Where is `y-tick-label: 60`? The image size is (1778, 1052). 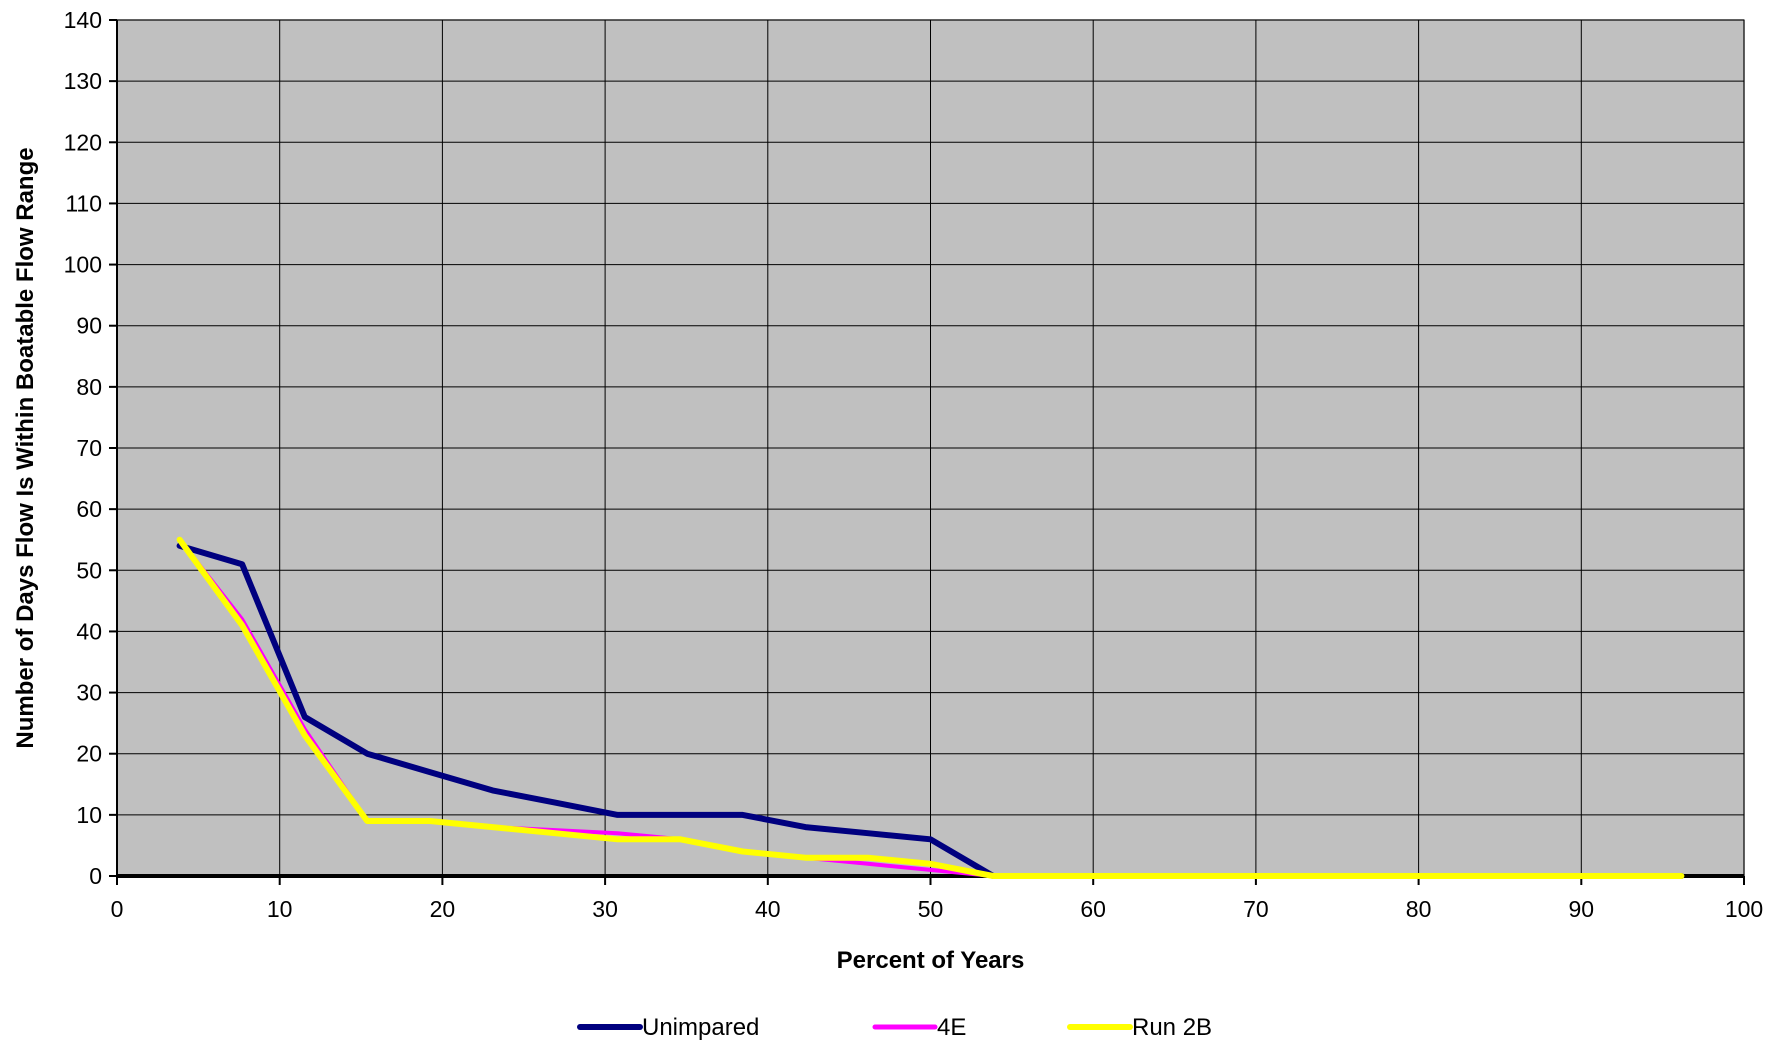 y-tick-label: 60 is located at coordinates (89, 509).